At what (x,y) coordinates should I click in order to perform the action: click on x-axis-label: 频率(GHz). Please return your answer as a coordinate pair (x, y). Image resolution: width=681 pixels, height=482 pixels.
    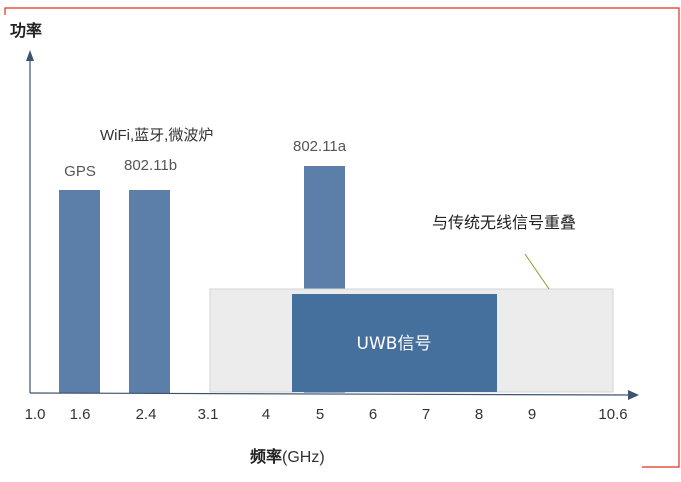
    Looking at the image, I should click on (287, 456).